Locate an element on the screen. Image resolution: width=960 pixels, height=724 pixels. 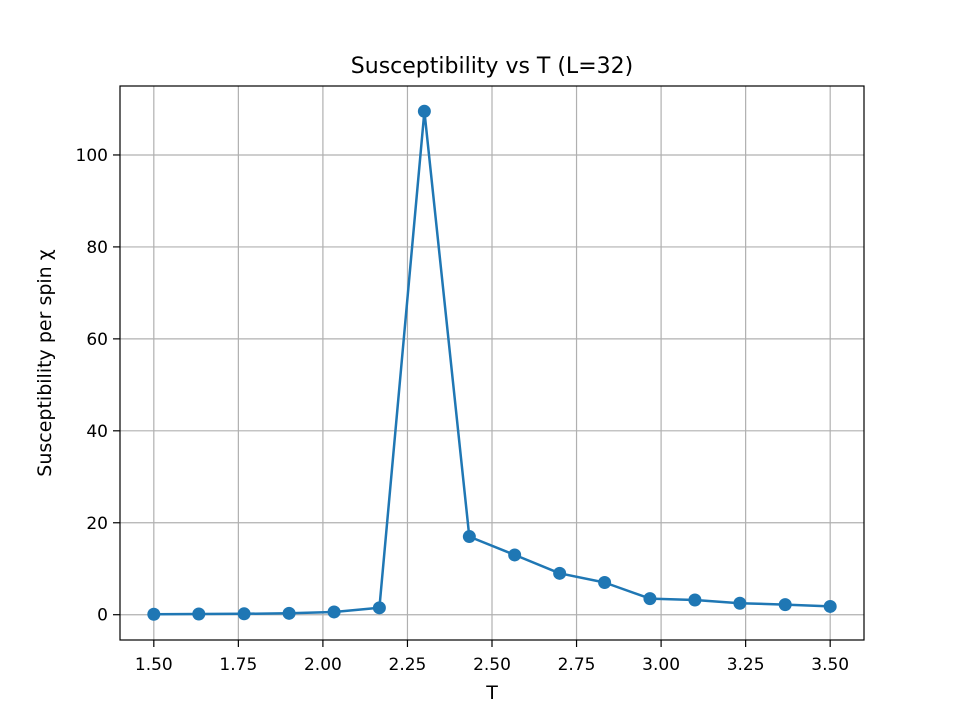
x-tick-label: 2.75 is located at coordinates (577, 665).